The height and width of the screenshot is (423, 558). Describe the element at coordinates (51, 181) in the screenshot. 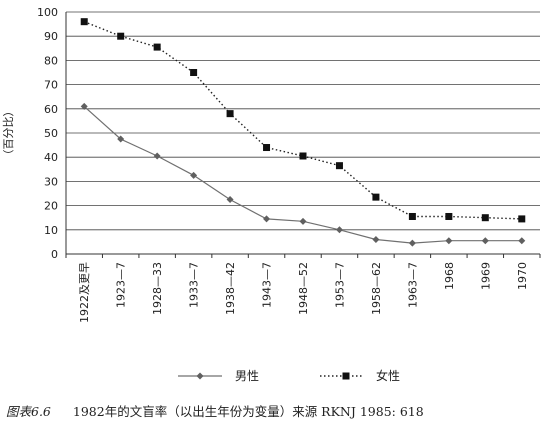

I see `y-tick-label-30: 30` at that location.